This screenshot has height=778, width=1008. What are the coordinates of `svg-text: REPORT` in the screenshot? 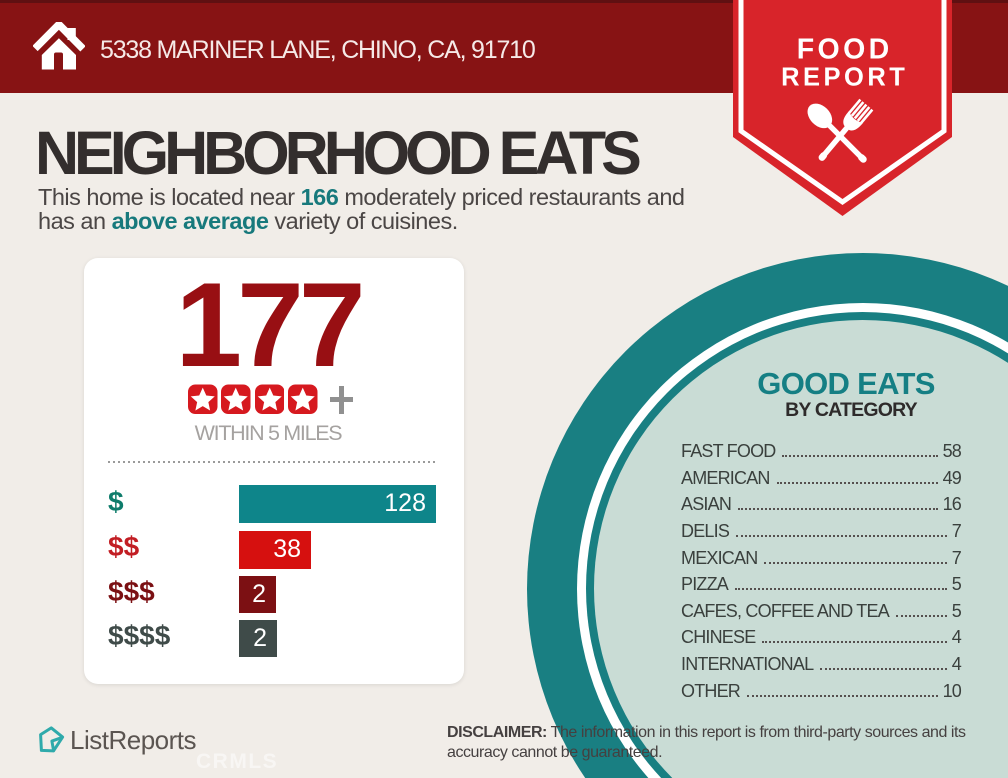 It's located at (844, 77).